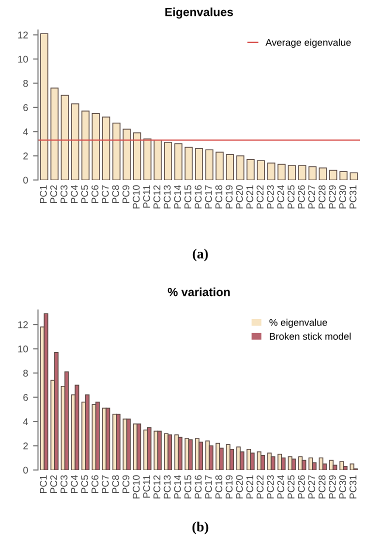 Image resolution: width=371 pixels, height=550 pixels. What do you see at coordinates (301, 486) in the screenshot?
I see `x-tick-label: PC26` at bounding box center [301, 486].